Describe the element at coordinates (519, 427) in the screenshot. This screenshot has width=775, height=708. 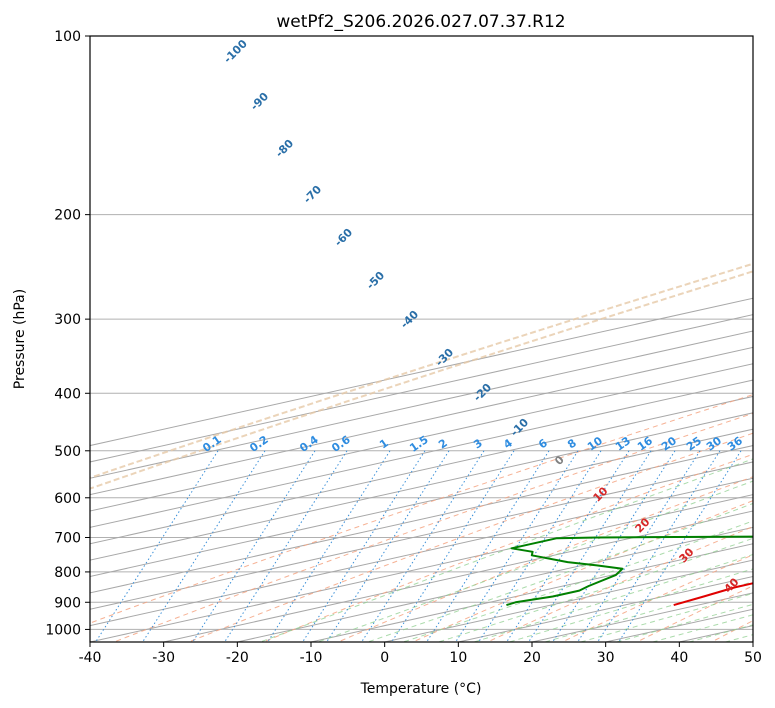
I see `dry-adiabat-label: -10` at that location.